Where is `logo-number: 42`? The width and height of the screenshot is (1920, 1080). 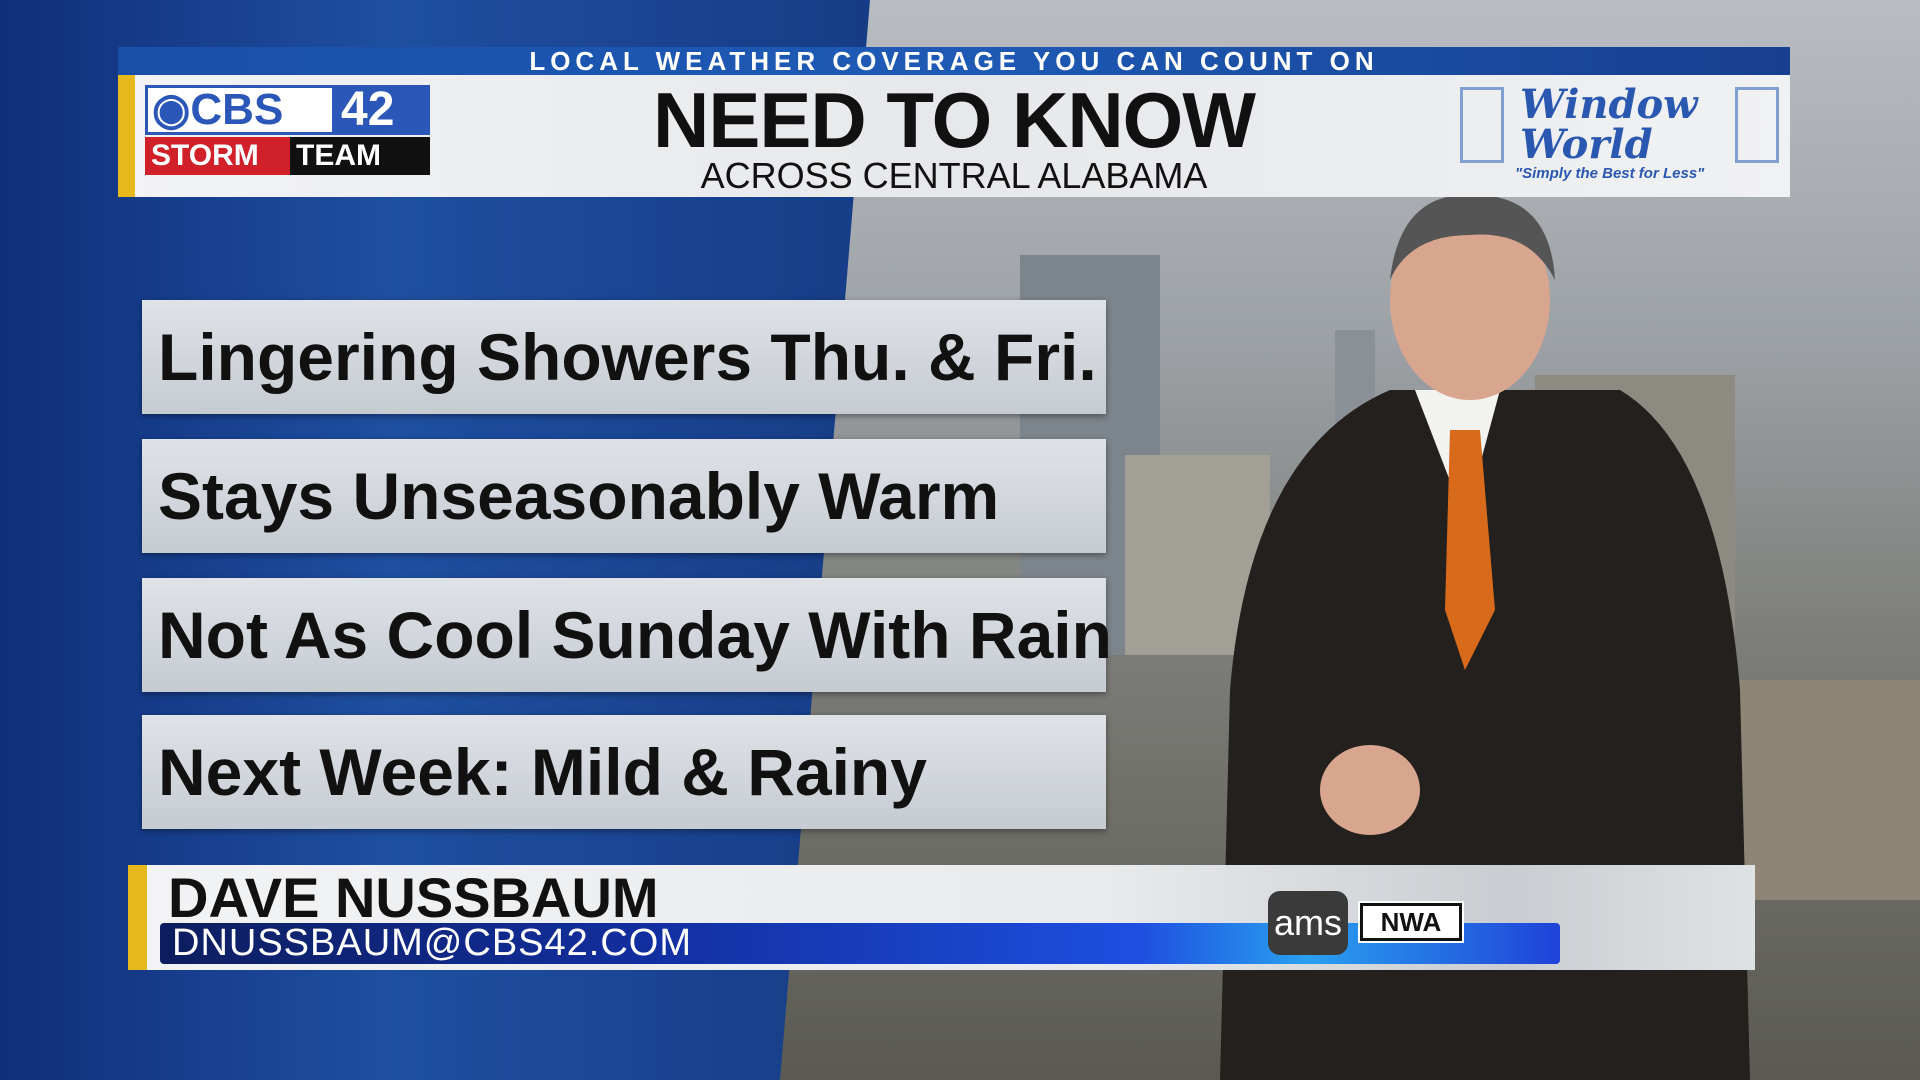
logo-number: 42 is located at coordinates (382, 110).